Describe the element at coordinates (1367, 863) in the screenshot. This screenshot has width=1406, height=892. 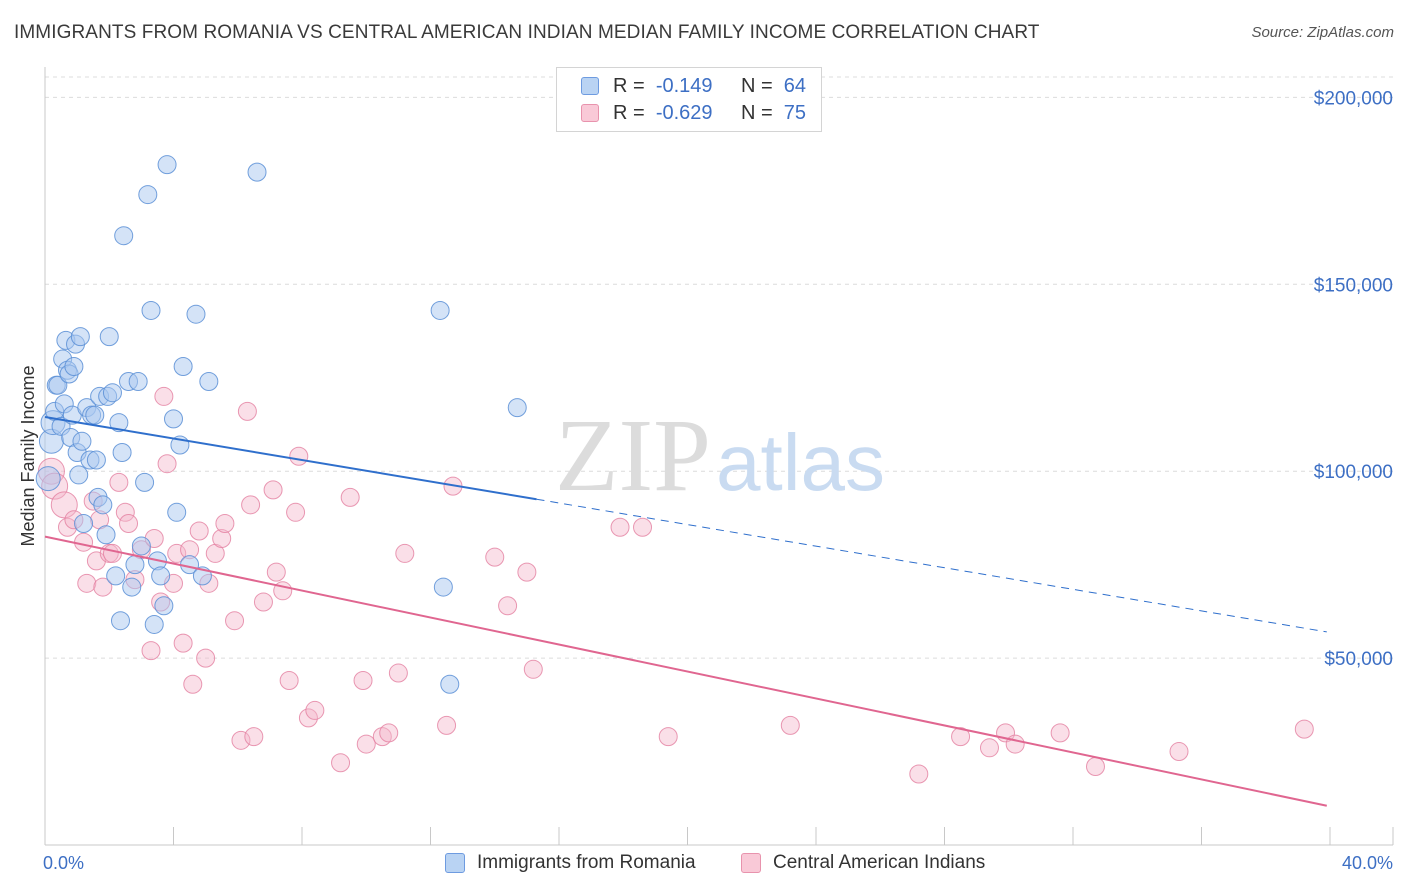
I see `x-tick-label-max: 40.0%` at that location.